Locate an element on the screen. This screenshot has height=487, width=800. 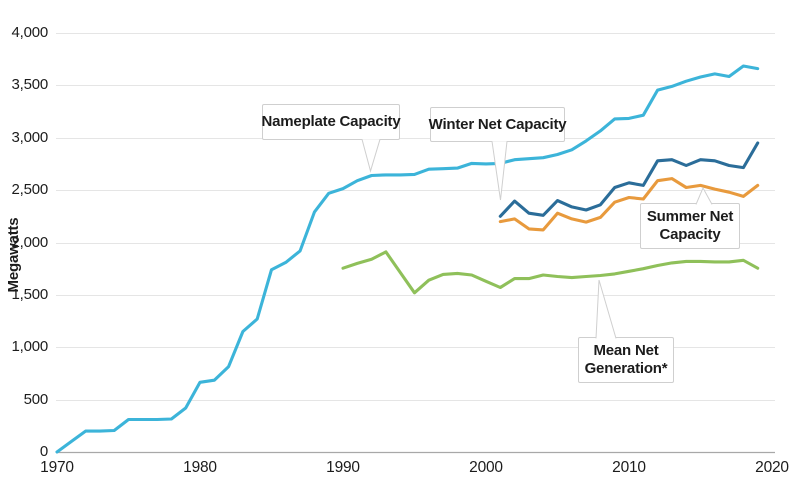
x-tick-label: 2000 is located at coordinates (486, 467).